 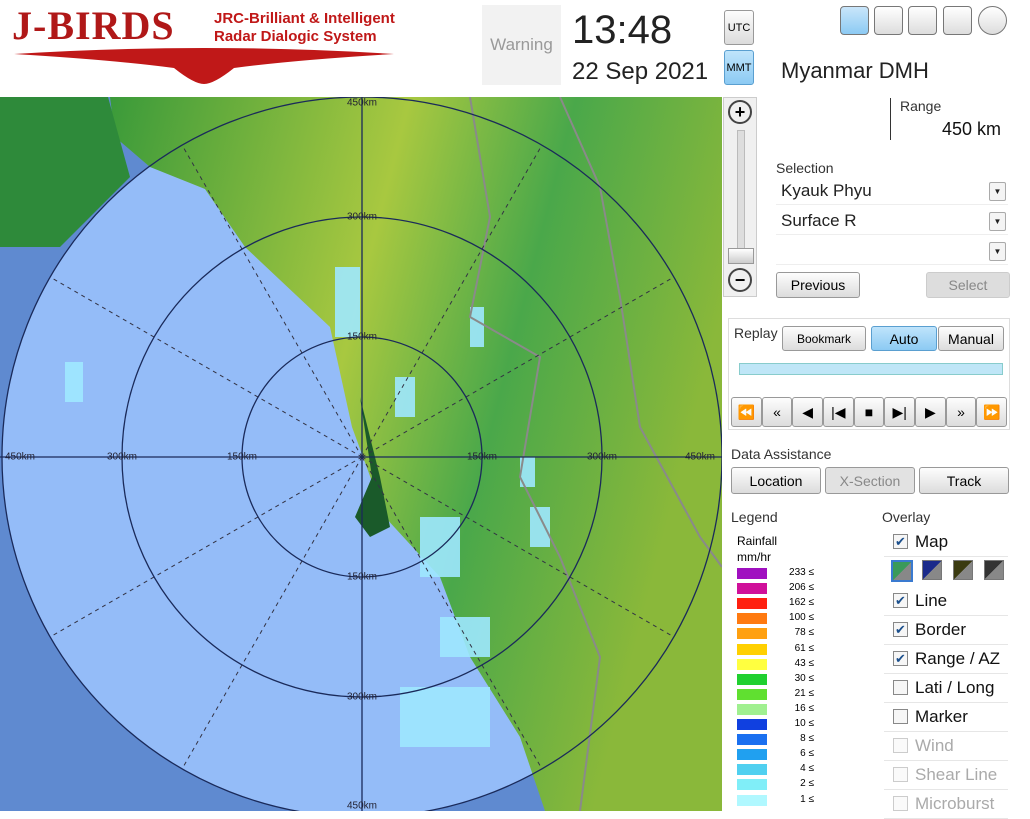 I want to click on legend-quantity: Rainfall, so click(x=757, y=541).